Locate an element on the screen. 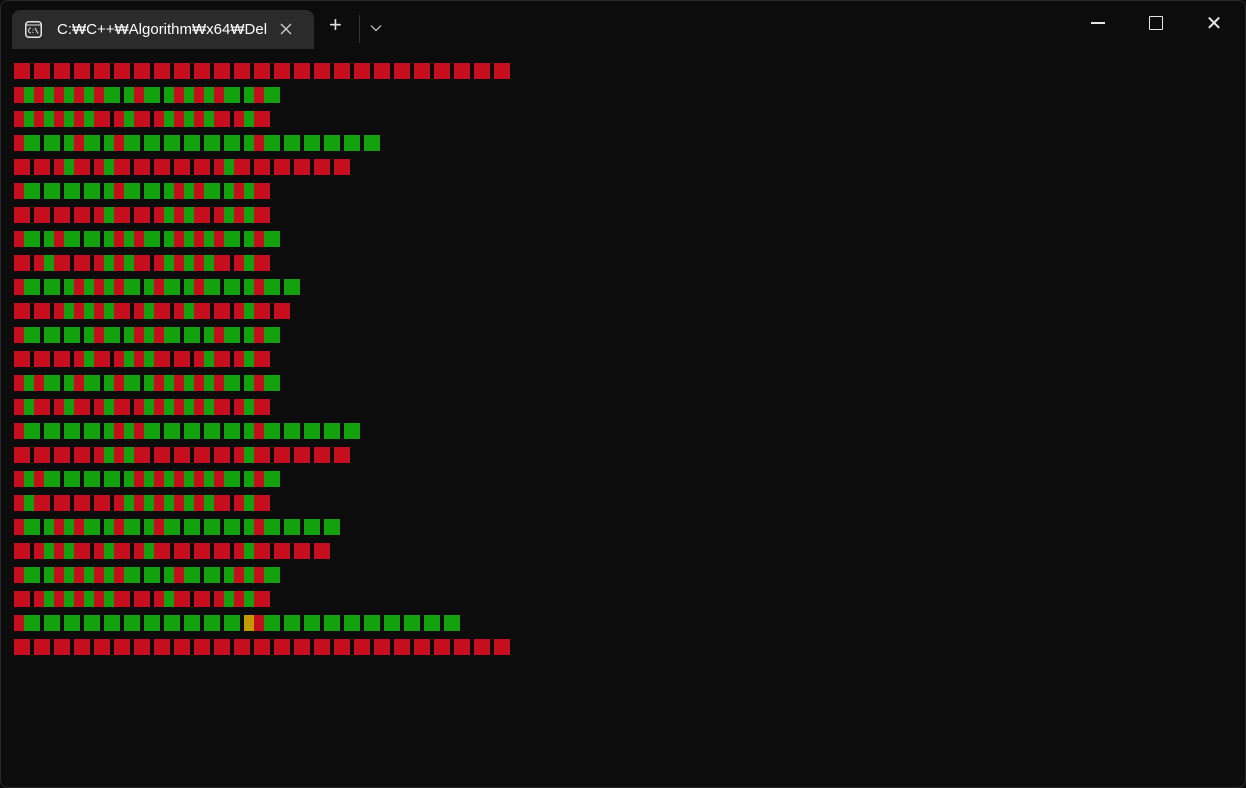 The width and height of the screenshot is (1246, 788). maximize-icon is located at coordinates (1156, 23).